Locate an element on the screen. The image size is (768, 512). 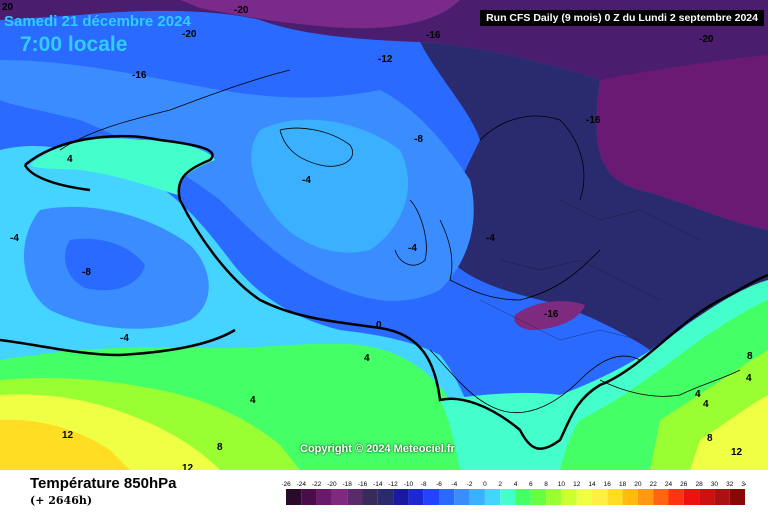
legend-tick: -18 is located at coordinates (347, 484).